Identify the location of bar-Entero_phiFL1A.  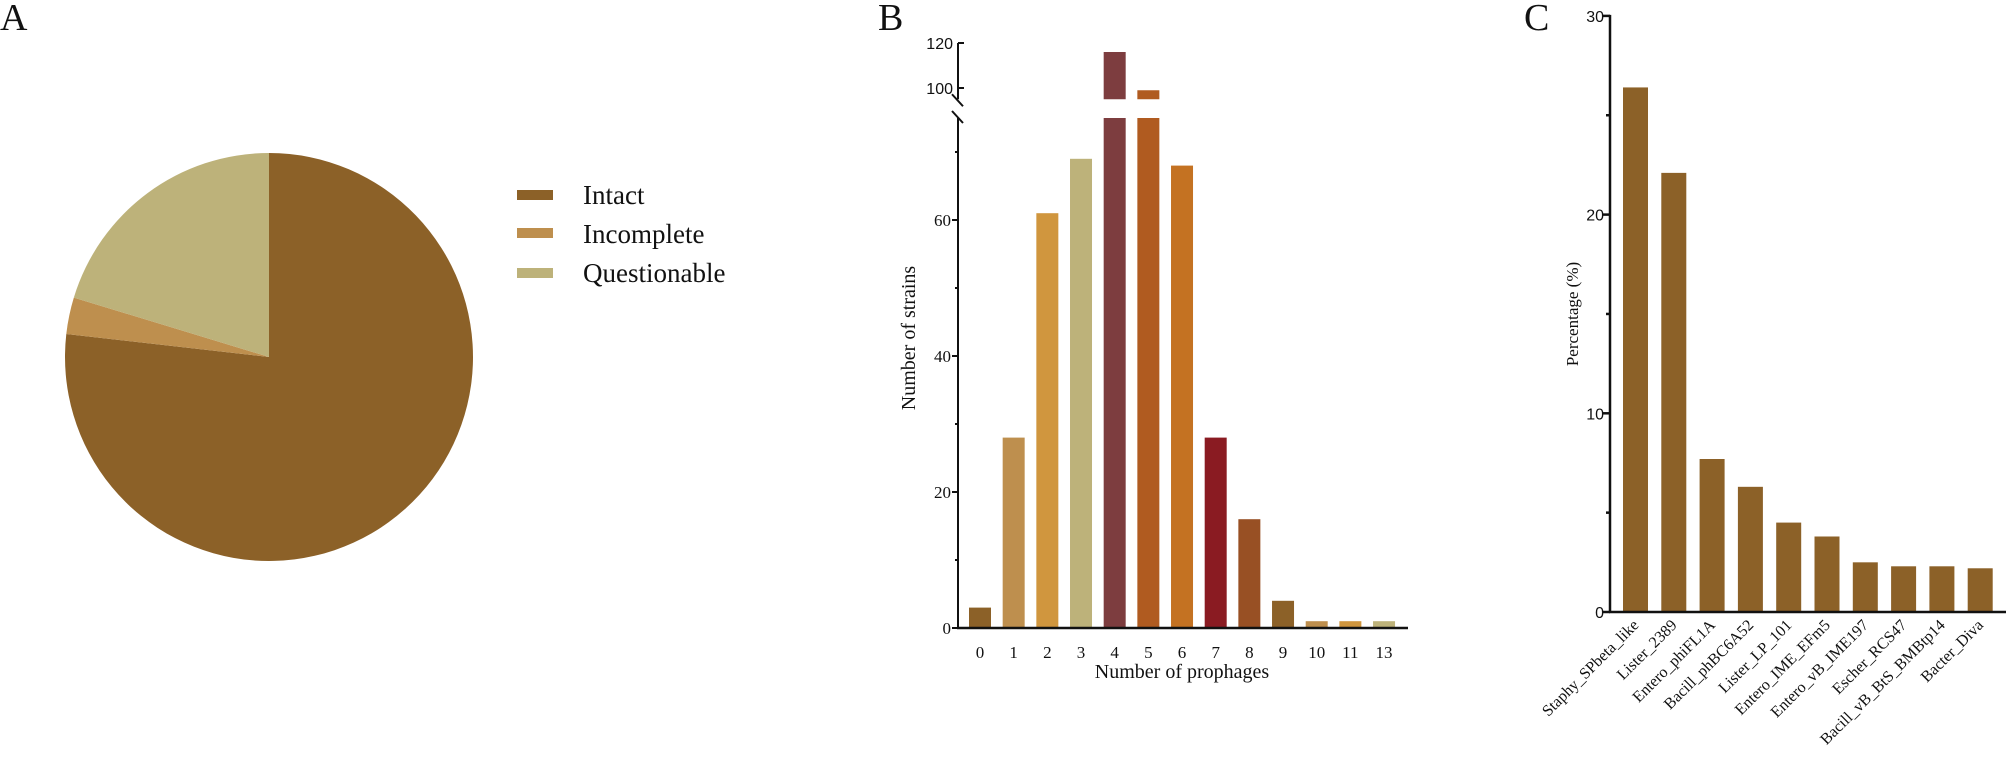
(1712, 535).